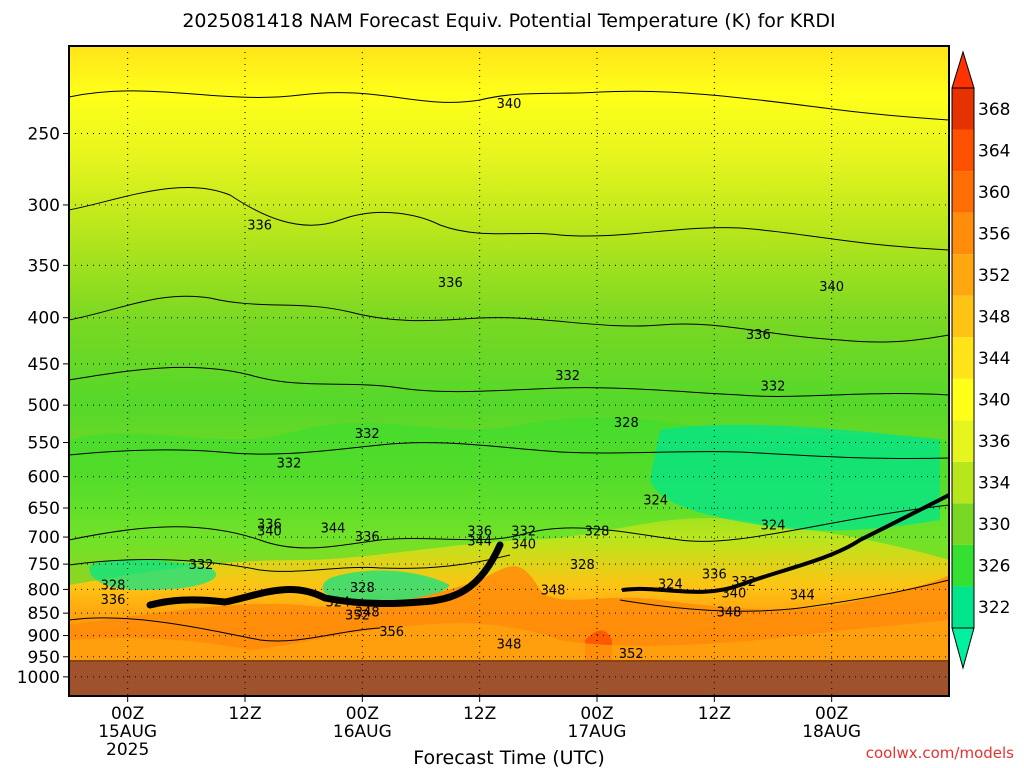 The image size is (1024, 768). Describe the element at coordinates (44, 509) in the screenshot. I see `y-tick-label: 650` at that location.